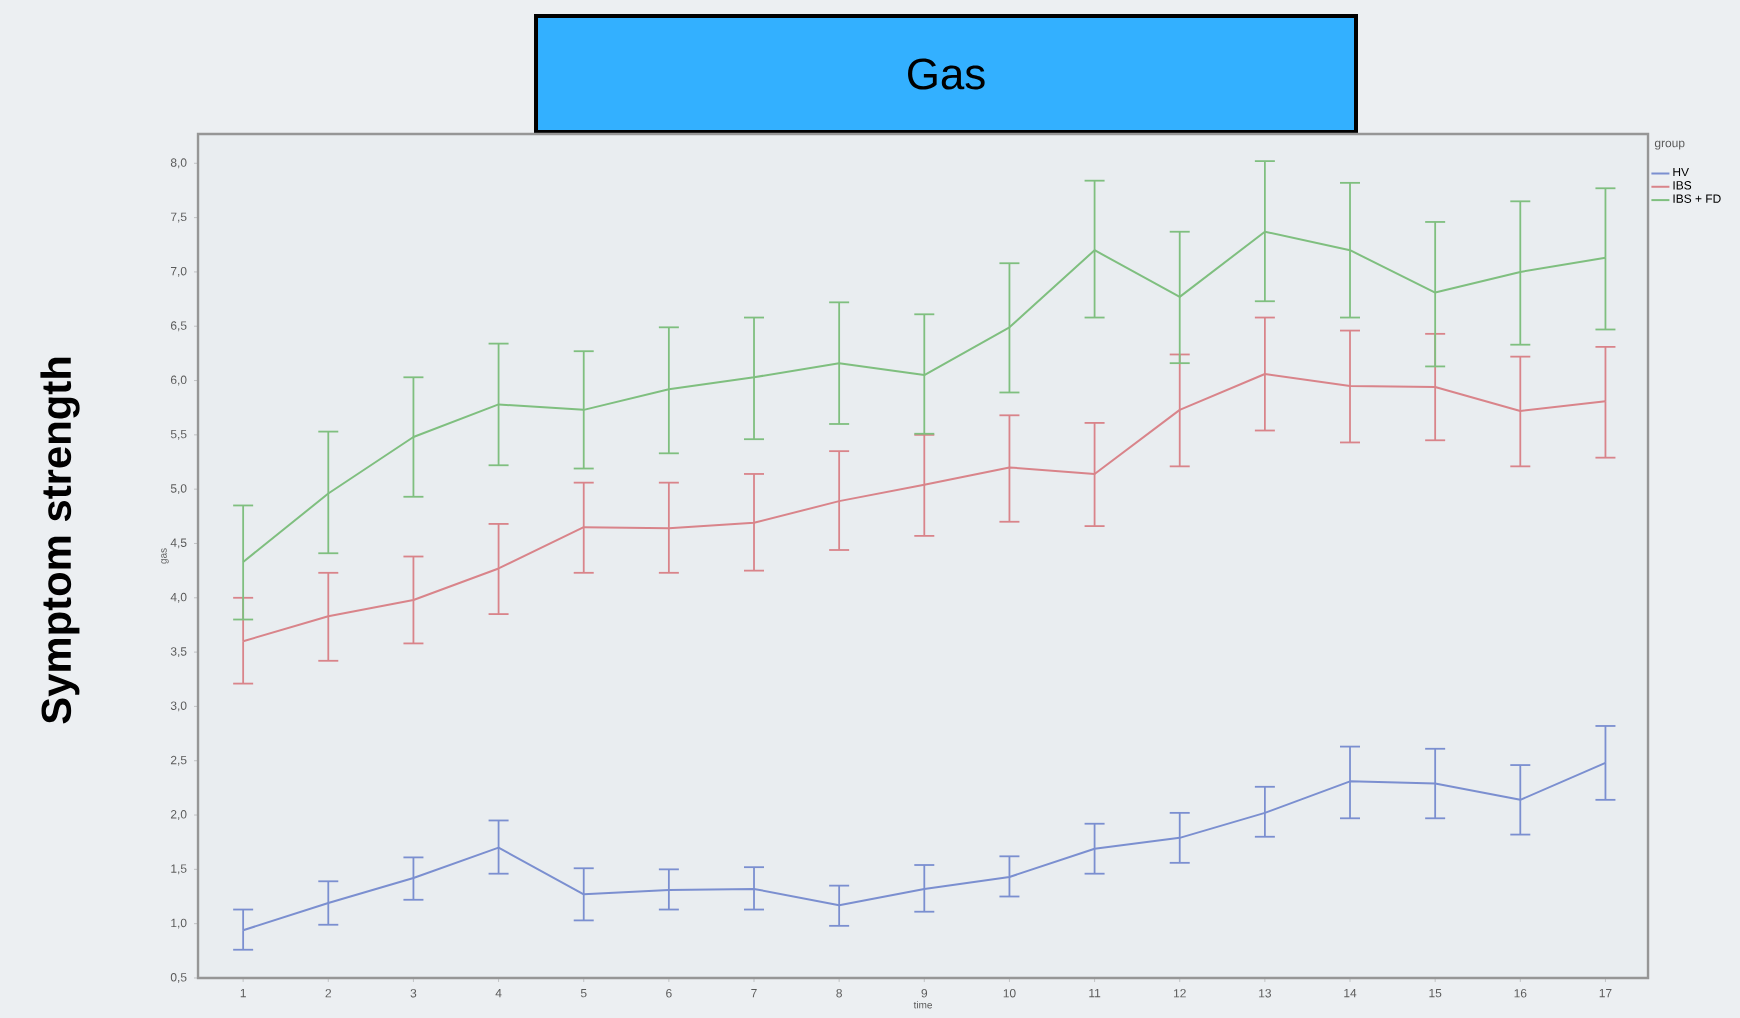 This screenshot has width=1740, height=1018. I want to click on text: Symptom strength, so click(60, 540).